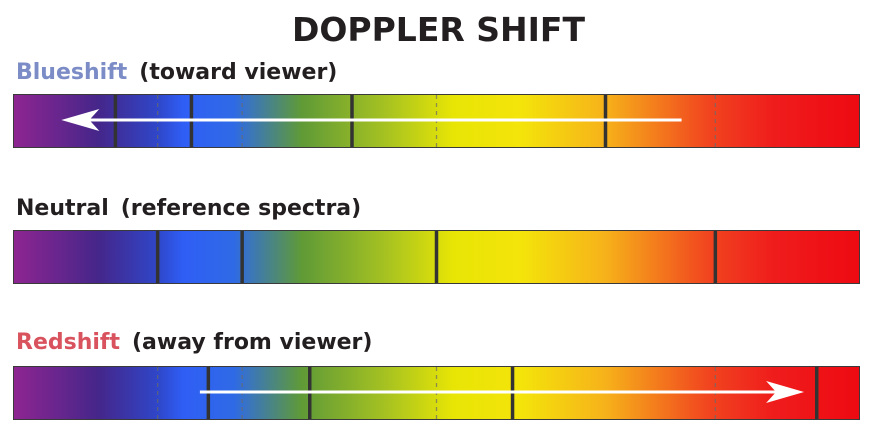  What do you see at coordinates (502, 391) in the screenshot?
I see `arrow-right-icon` at bounding box center [502, 391].